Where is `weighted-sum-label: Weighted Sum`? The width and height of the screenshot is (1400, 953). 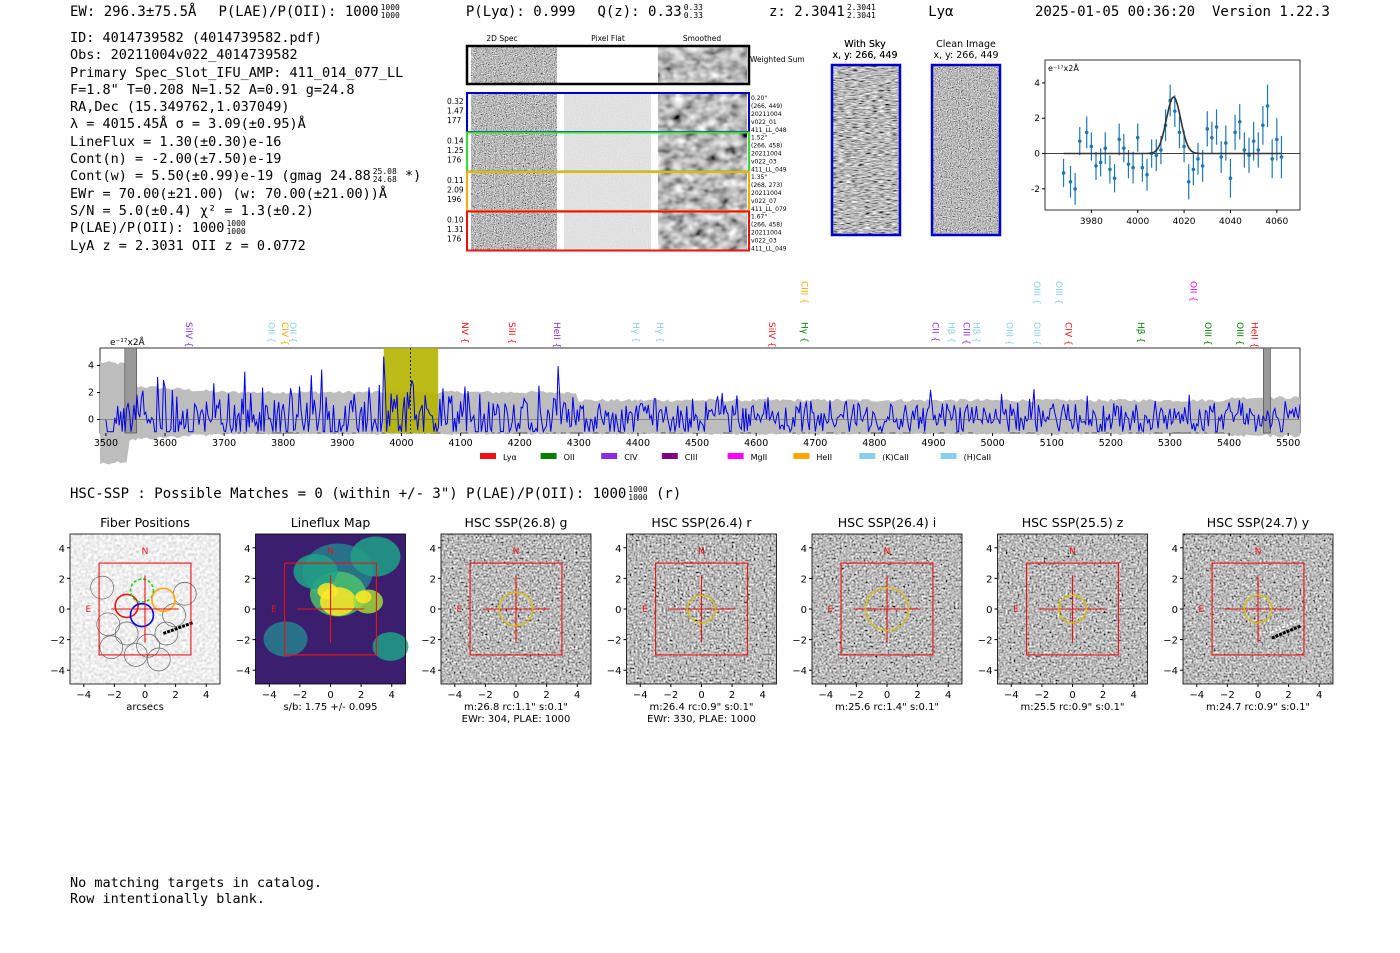 weighted-sum-label: Weighted Sum is located at coordinates (777, 59).